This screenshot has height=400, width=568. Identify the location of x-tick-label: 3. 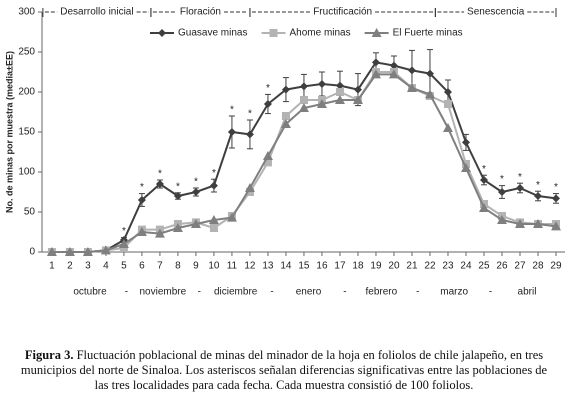
(88, 266).